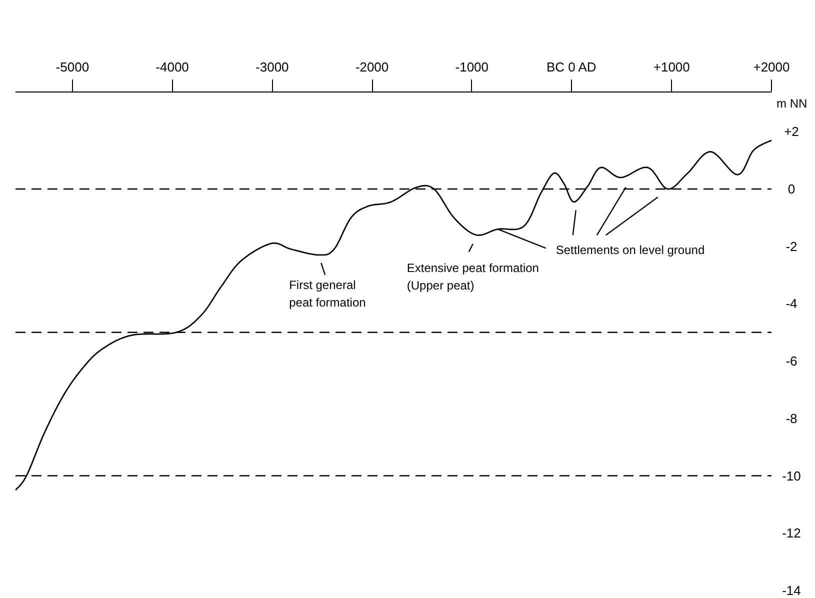  I want to click on y-tick-label: -6, so click(792, 361).